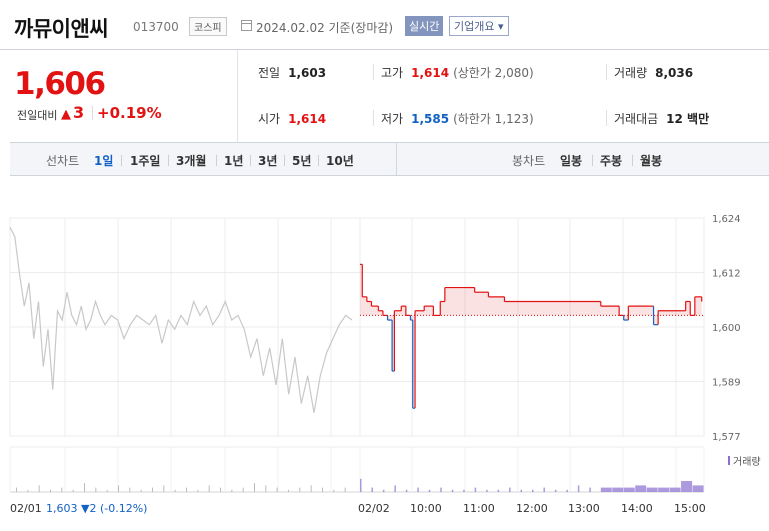  I want to click on tab-period-3y: 3년, so click(268, 161).